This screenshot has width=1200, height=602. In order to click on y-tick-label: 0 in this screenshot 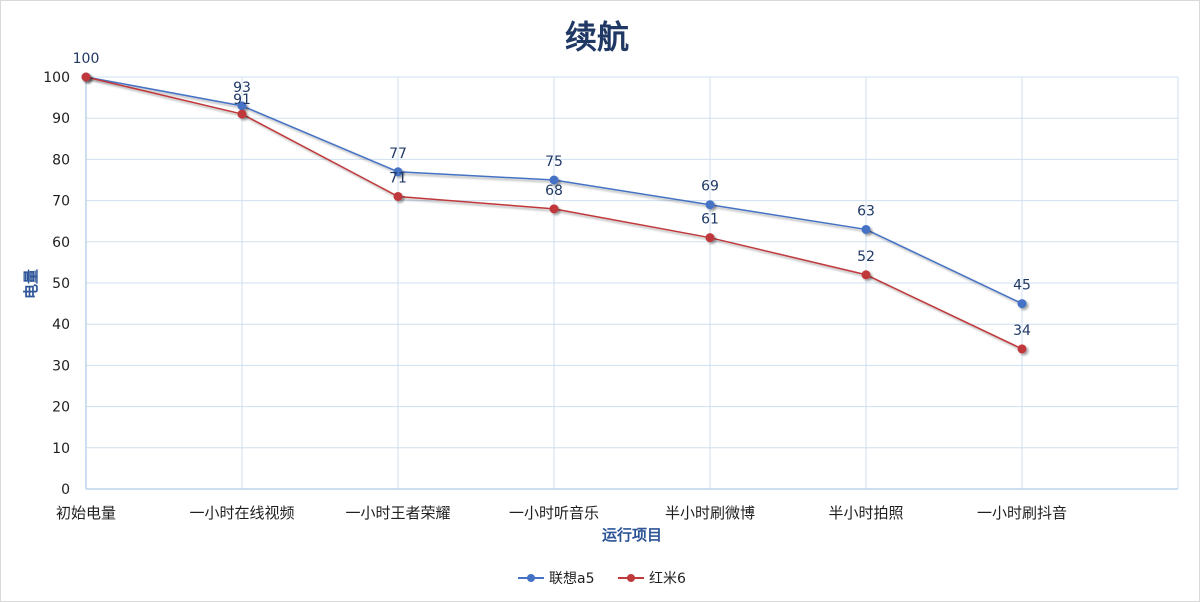, I will do `click(65, 490)`.